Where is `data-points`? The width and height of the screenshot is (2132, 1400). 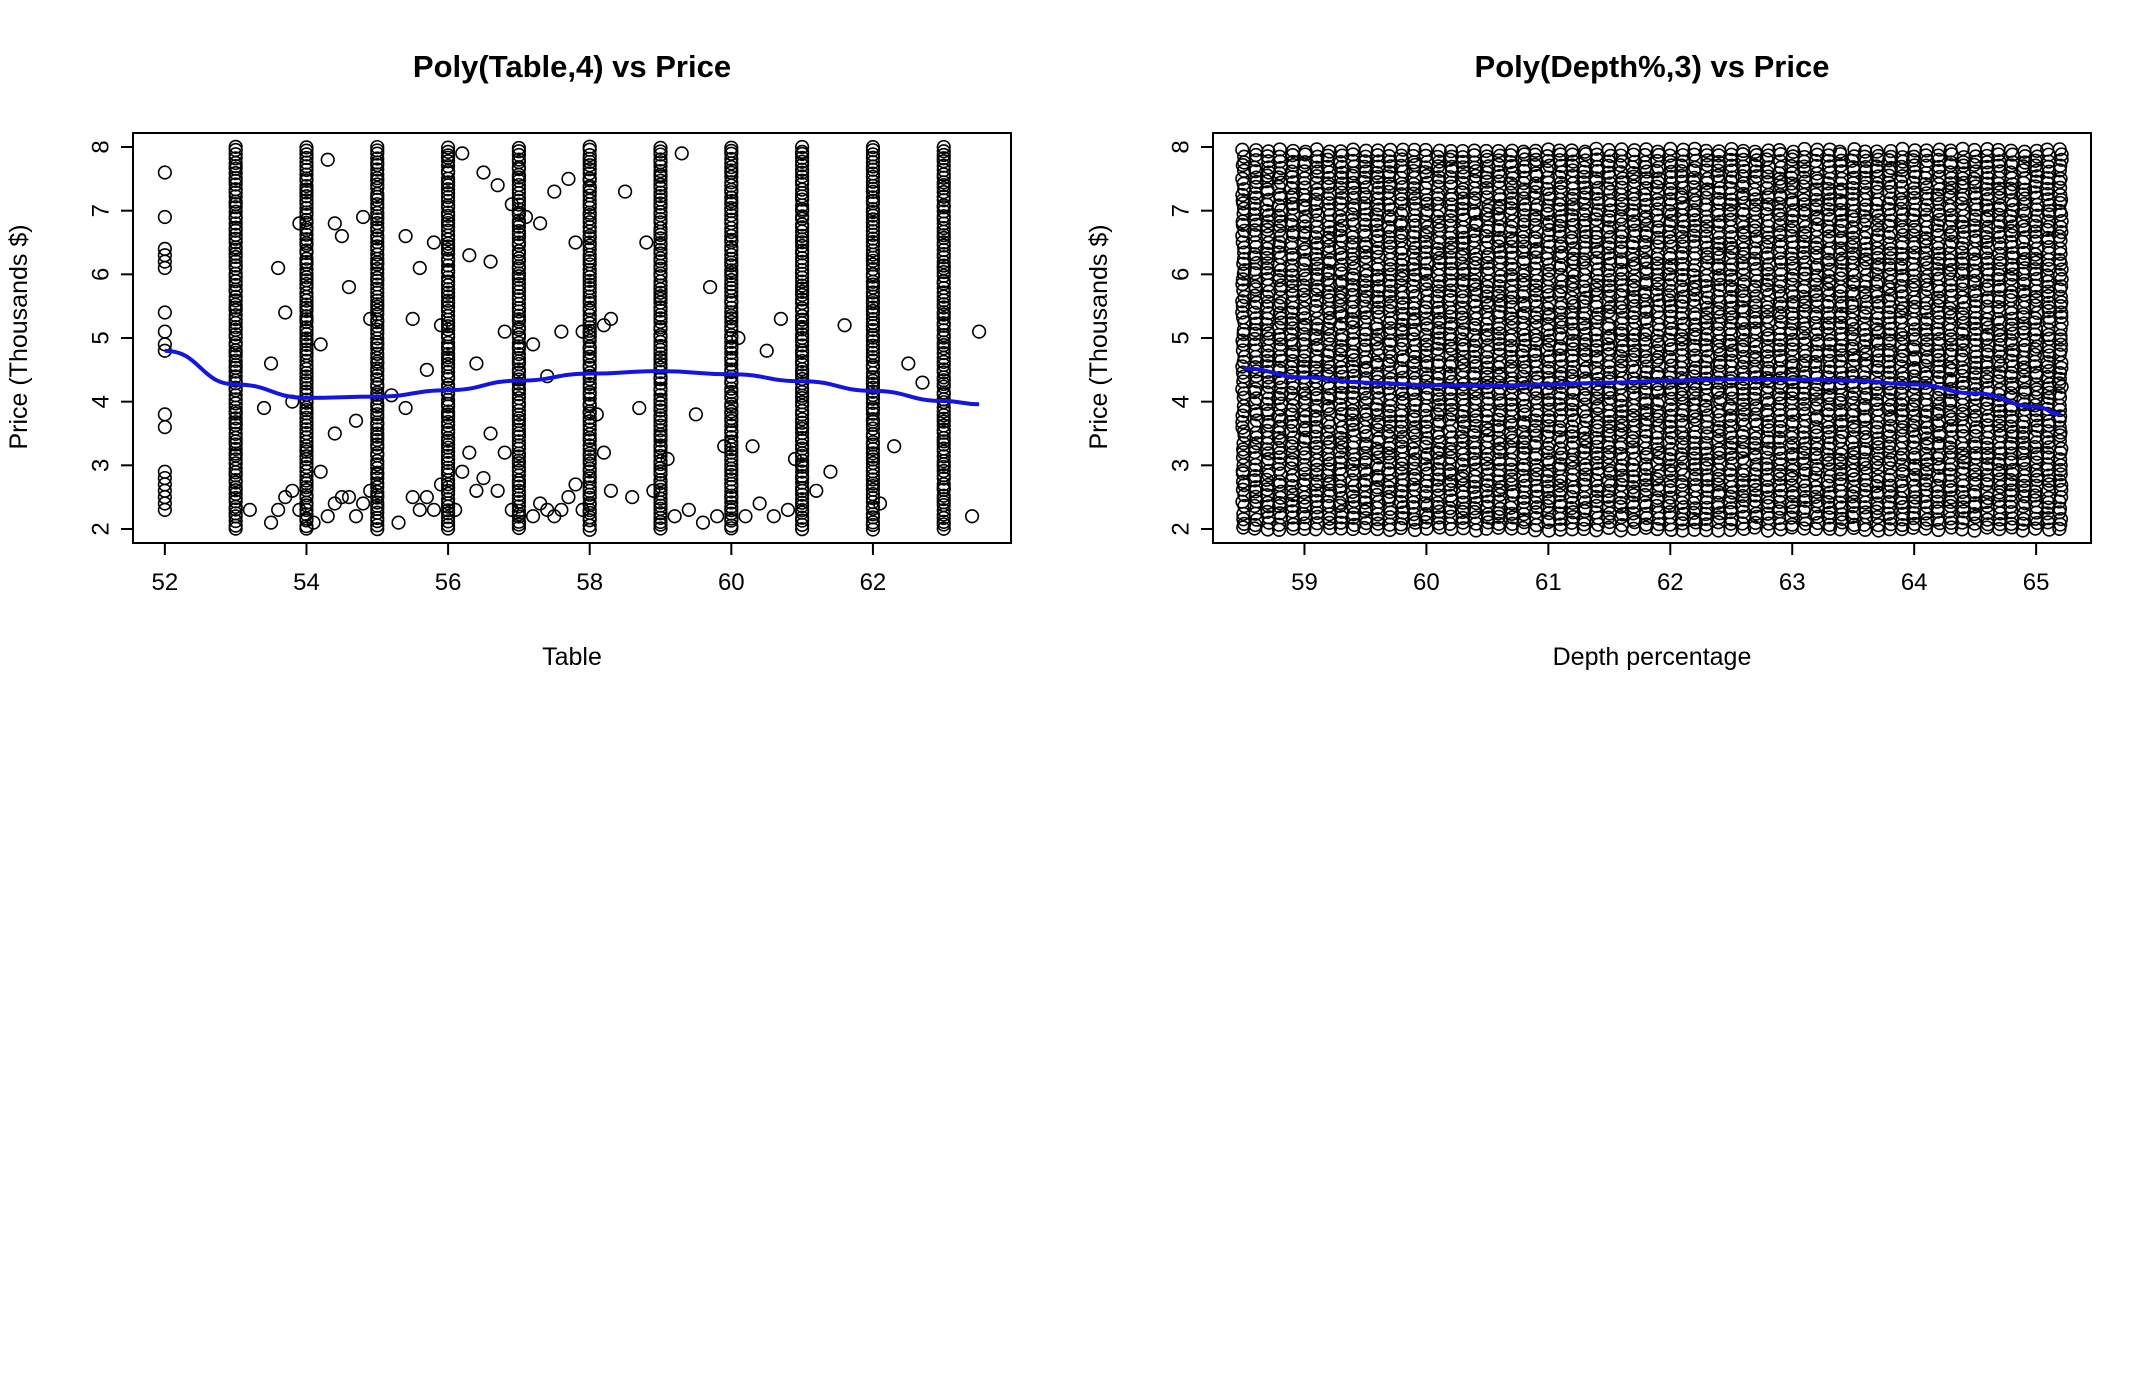
data-points is located at coordinates (572, 338).